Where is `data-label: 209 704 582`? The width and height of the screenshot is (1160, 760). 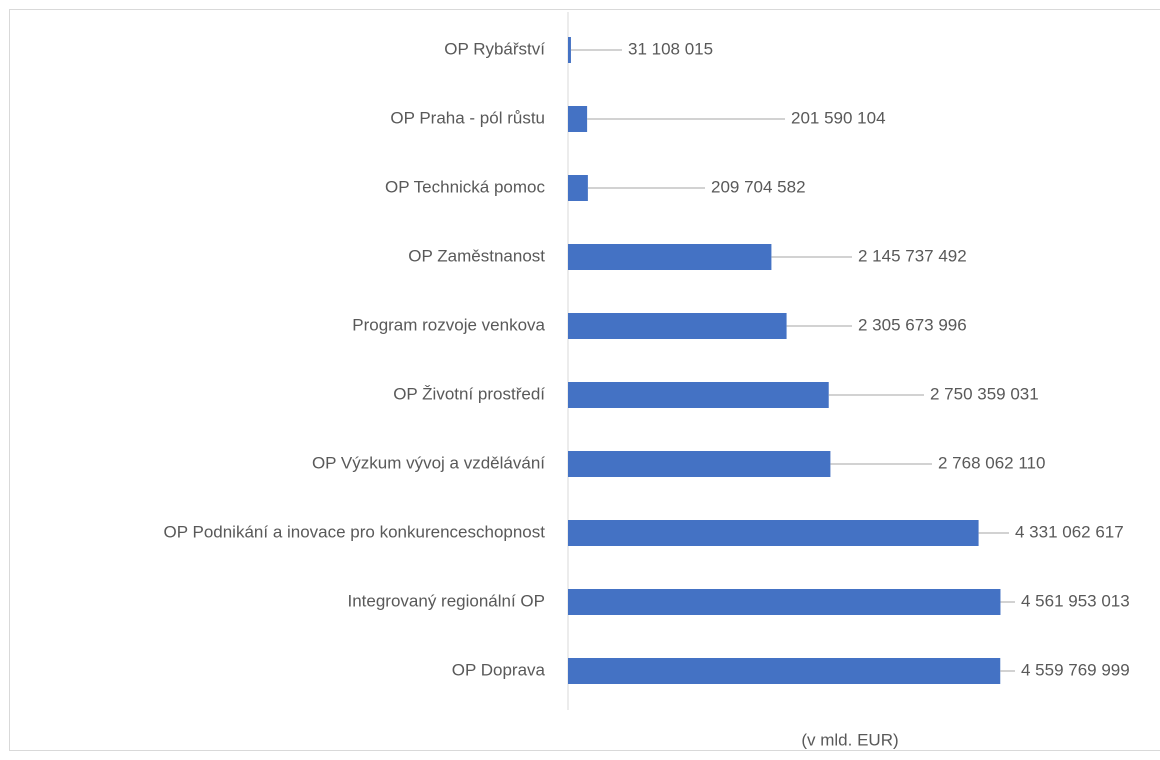 data-label: 209 704 582 is located at coordinates (758, 186).